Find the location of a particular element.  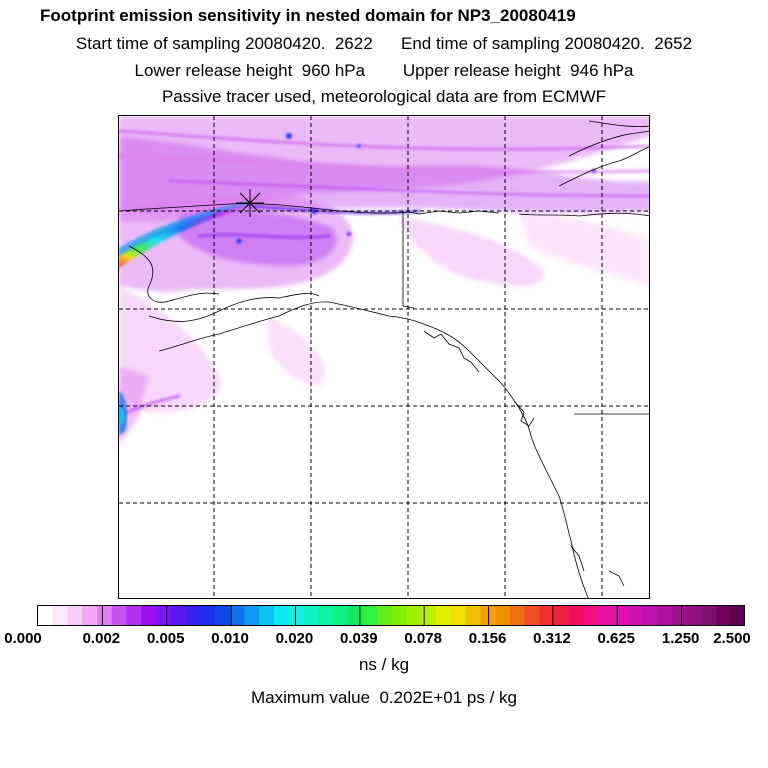

high-sensitivity-plume is located at coordinates (186, 319).